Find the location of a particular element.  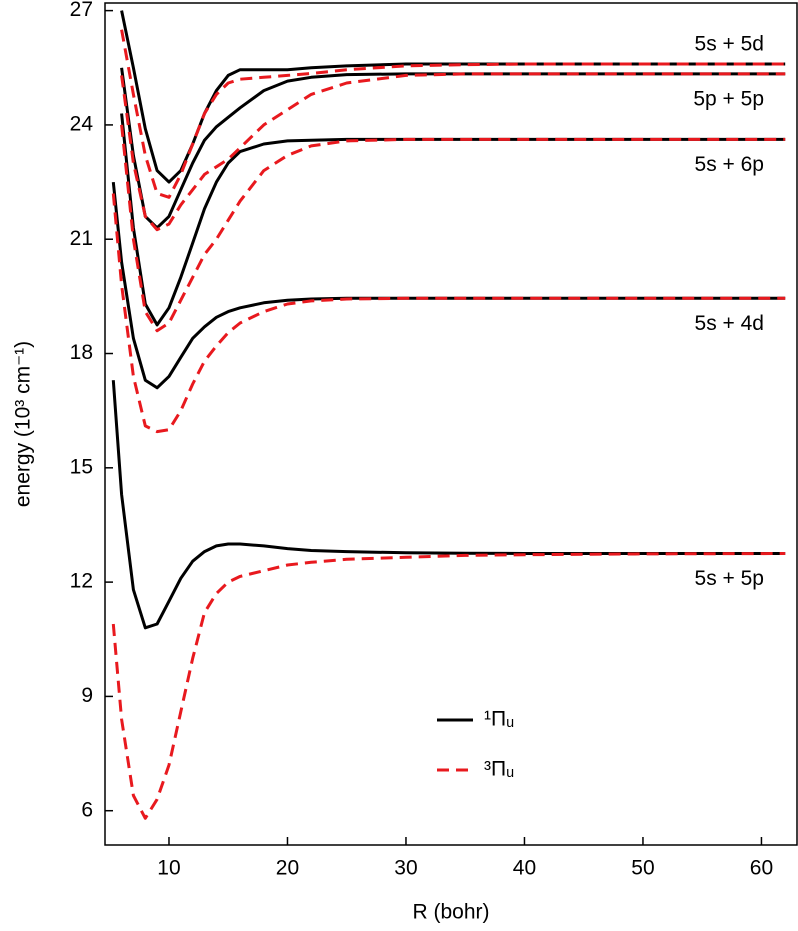

x-tick-label: 20 is located at coordinates (287, 868).